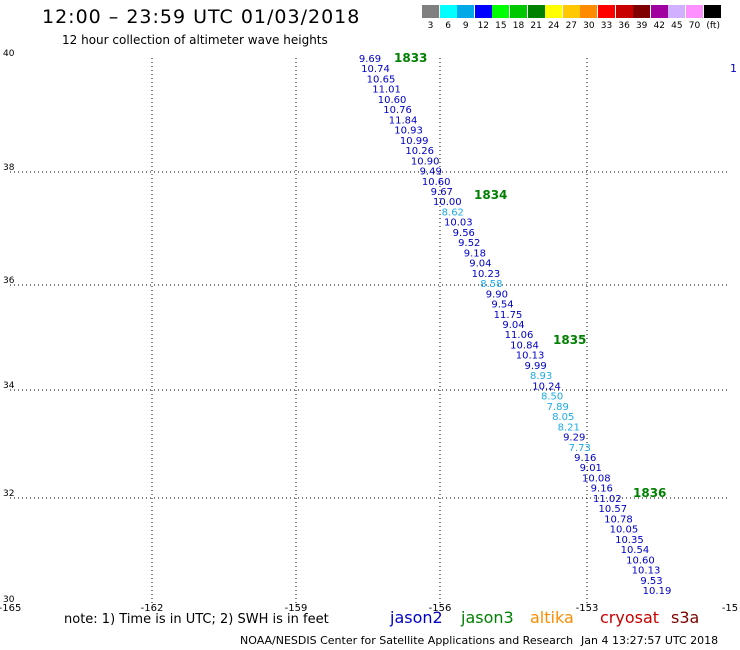  What do you see at coordinates (9, 168) in the screenshot?
I see `y-tick-label: 38` at bounding box center [9, 168].